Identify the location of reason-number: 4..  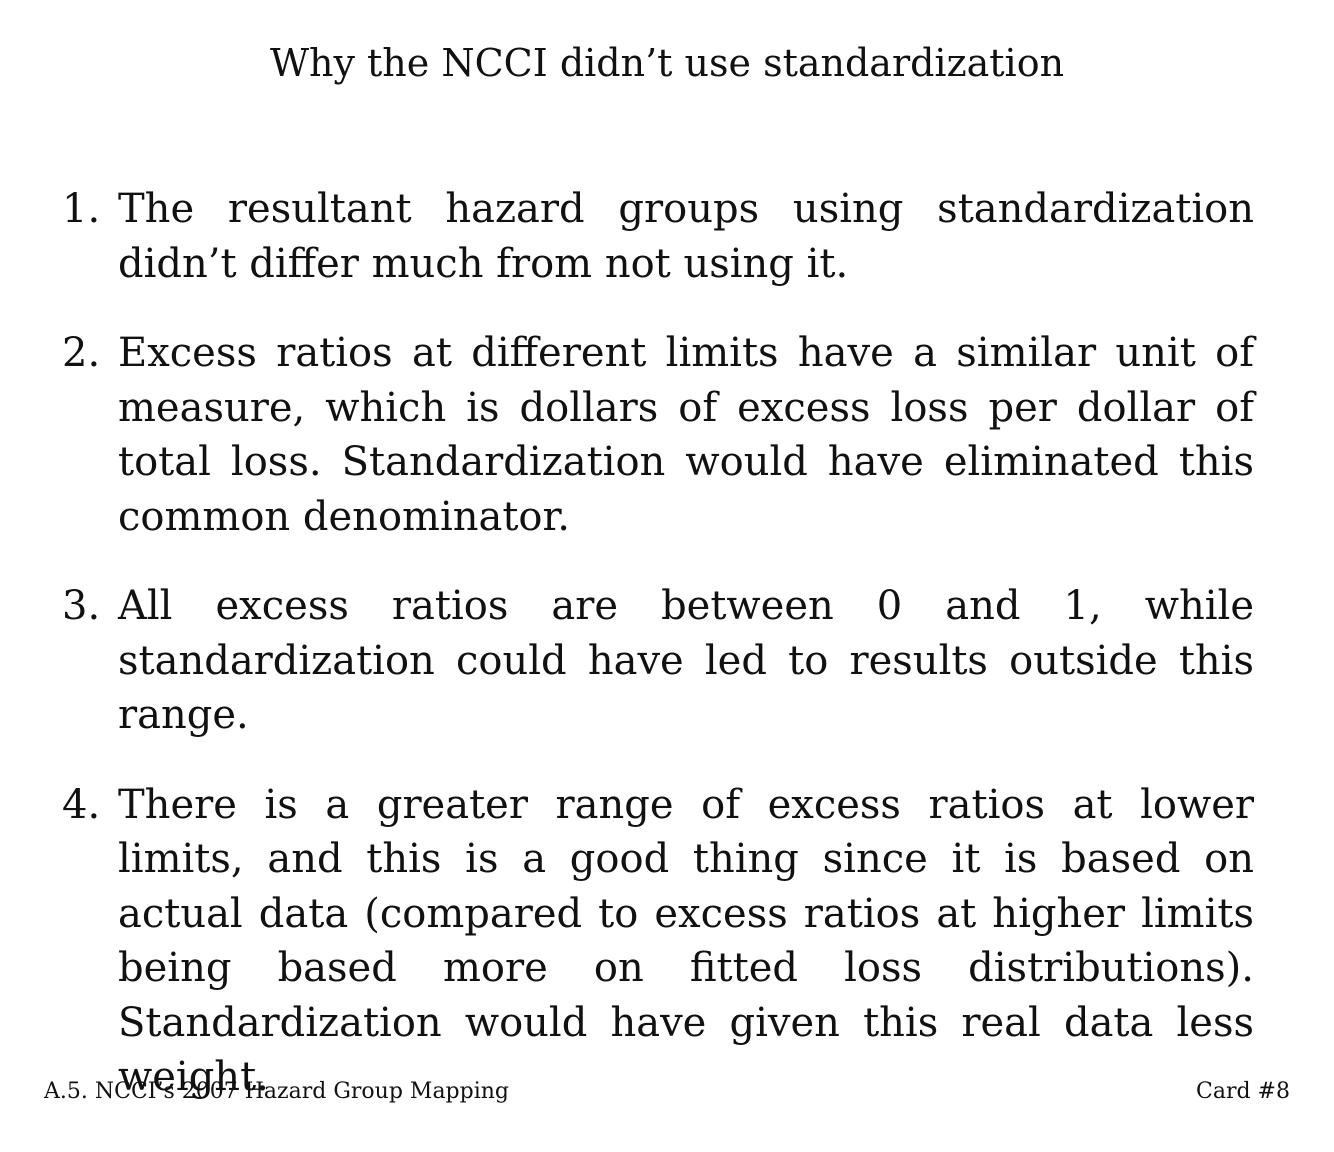
(81, 804).